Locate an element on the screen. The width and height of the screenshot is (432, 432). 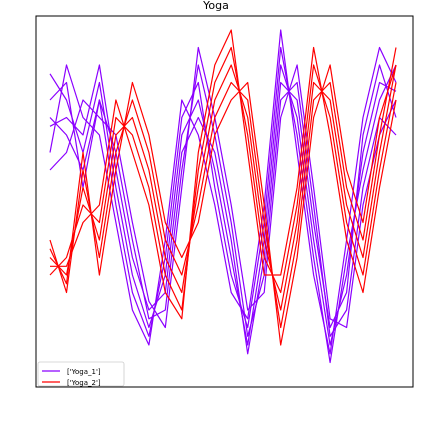
legend: ['Yoga_1'] ['Yoga_2'] is located at coordinates (81, 374).